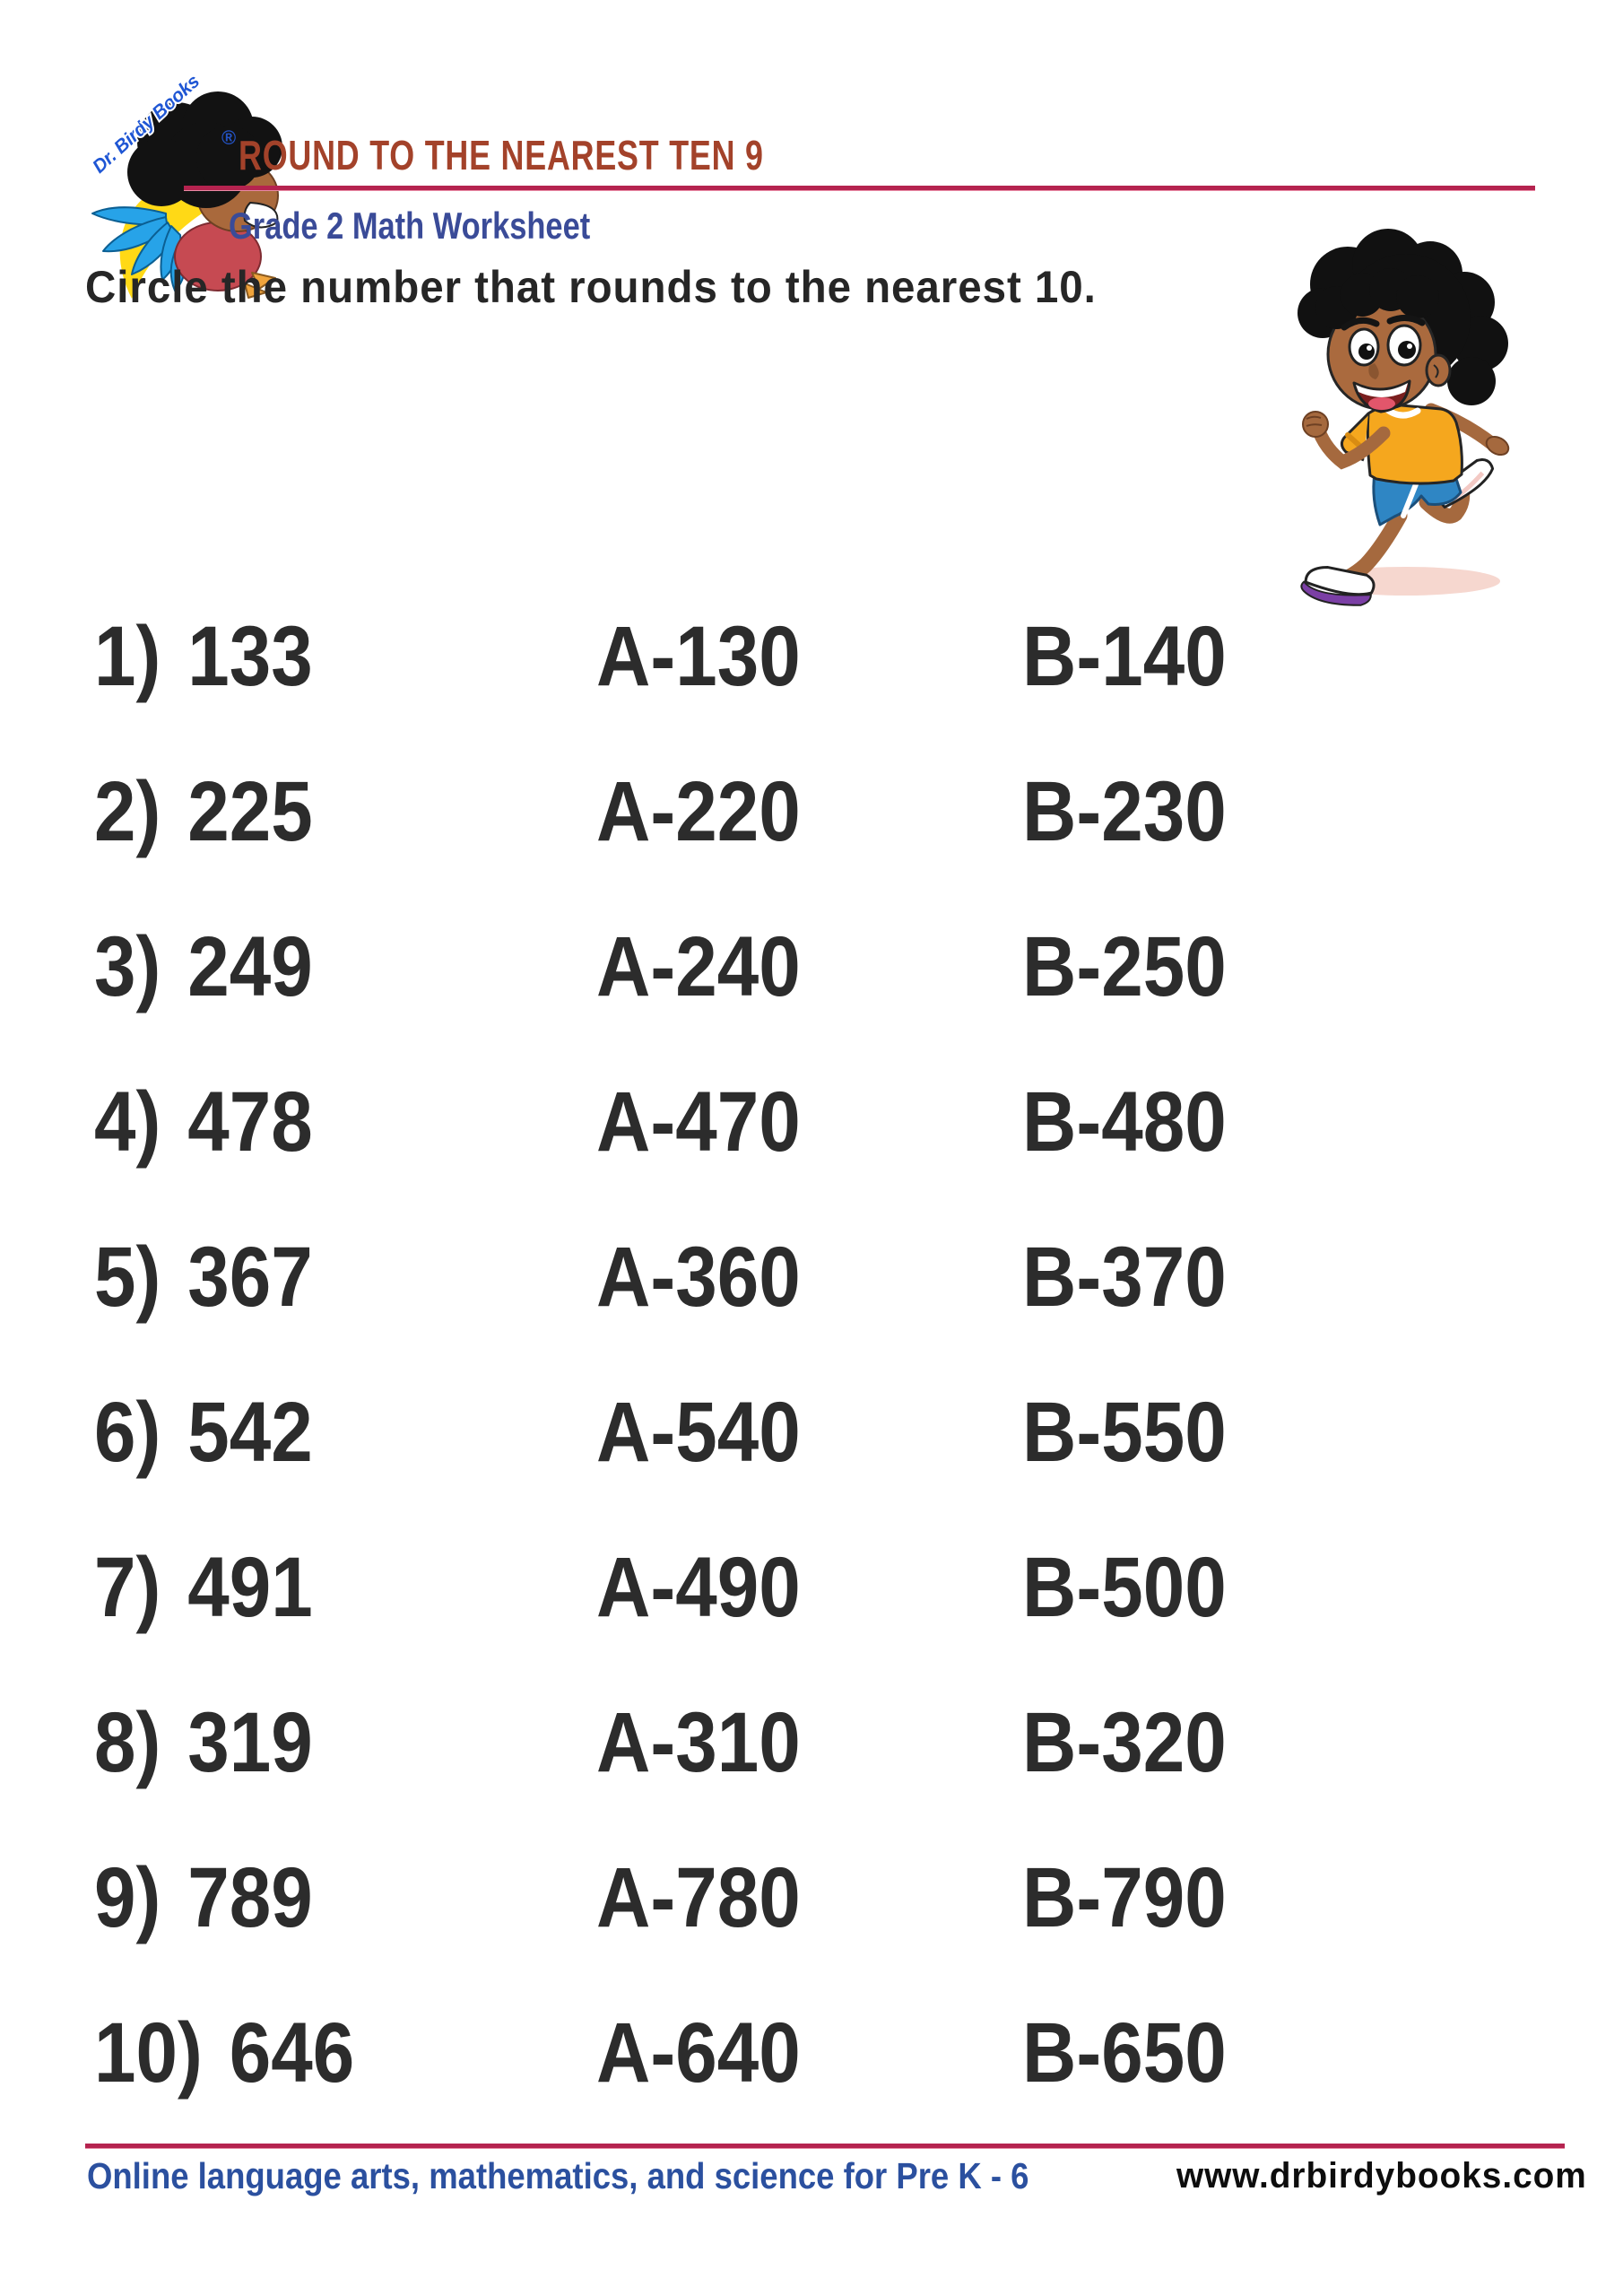 The image size is (1623, 2296). What do you see at coordinates (1381, 2176) in the screenshot?
I see `footer-website-link: www.drbirdybooks.com` at bounding box center [1381, 2176].